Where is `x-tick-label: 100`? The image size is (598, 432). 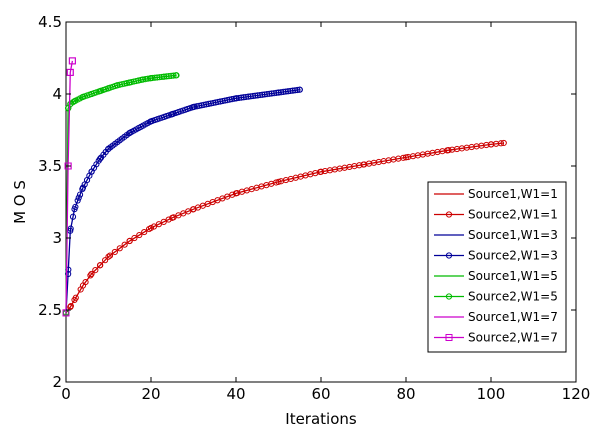
x-tick-label: 100 is located at coordinates (491, 394).